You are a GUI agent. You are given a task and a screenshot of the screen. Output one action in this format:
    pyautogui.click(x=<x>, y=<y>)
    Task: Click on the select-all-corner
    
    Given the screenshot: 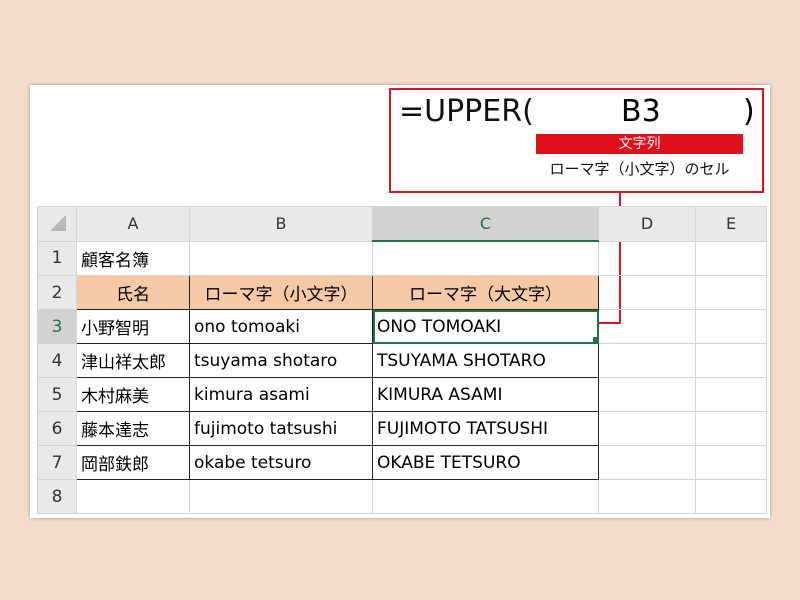 What is the action you would take?
    pyautogui.click(x=57, y=224)
    